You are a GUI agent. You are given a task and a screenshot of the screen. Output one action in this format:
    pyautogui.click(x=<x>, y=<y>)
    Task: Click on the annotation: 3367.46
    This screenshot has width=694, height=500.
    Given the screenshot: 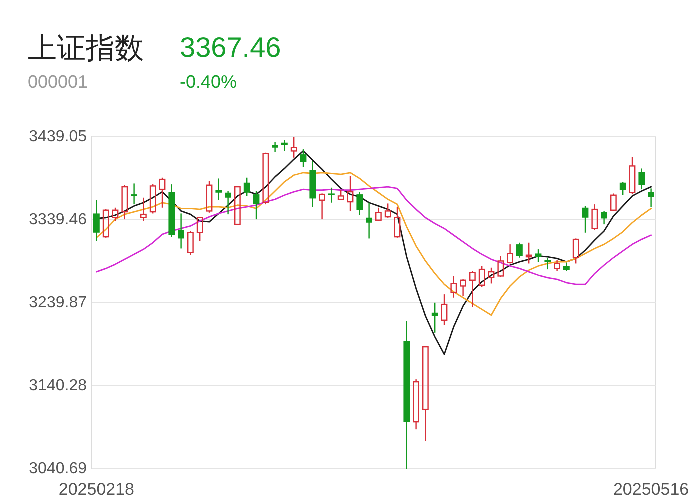 What is the action you would take?
    pyautogui.click(x=231, y=47)
    